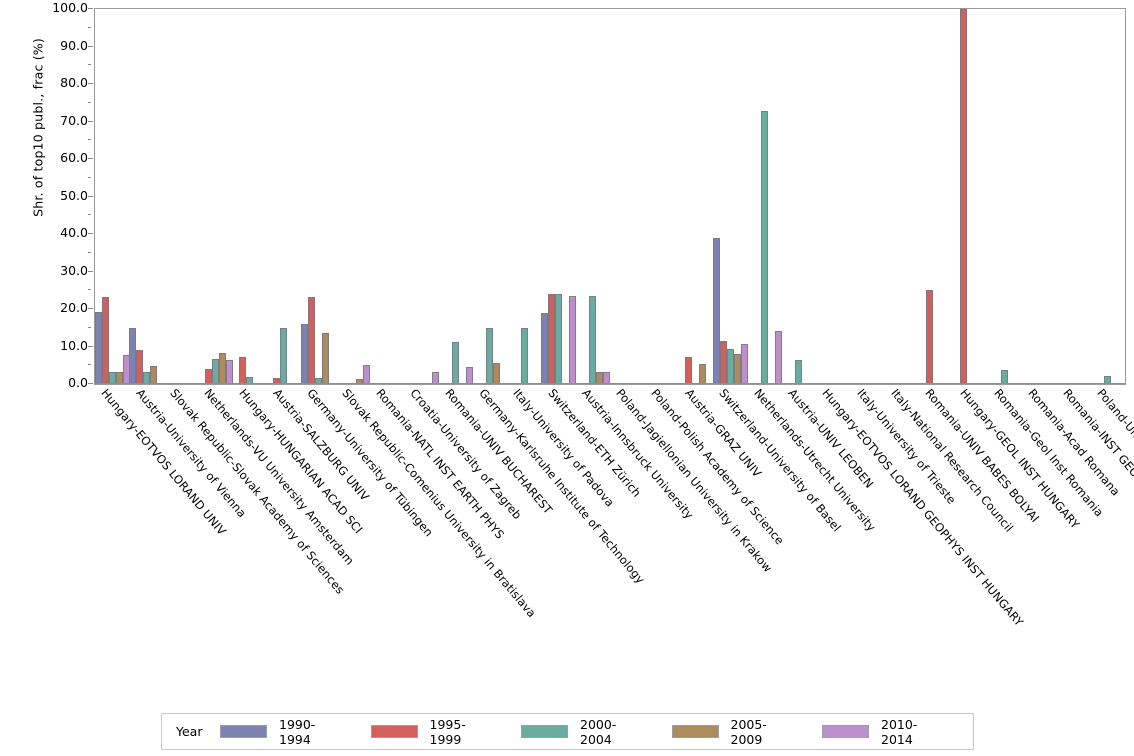 This screenshot has height=756, width=1134. I want to click on legend-title: Year, so click(189, 731).